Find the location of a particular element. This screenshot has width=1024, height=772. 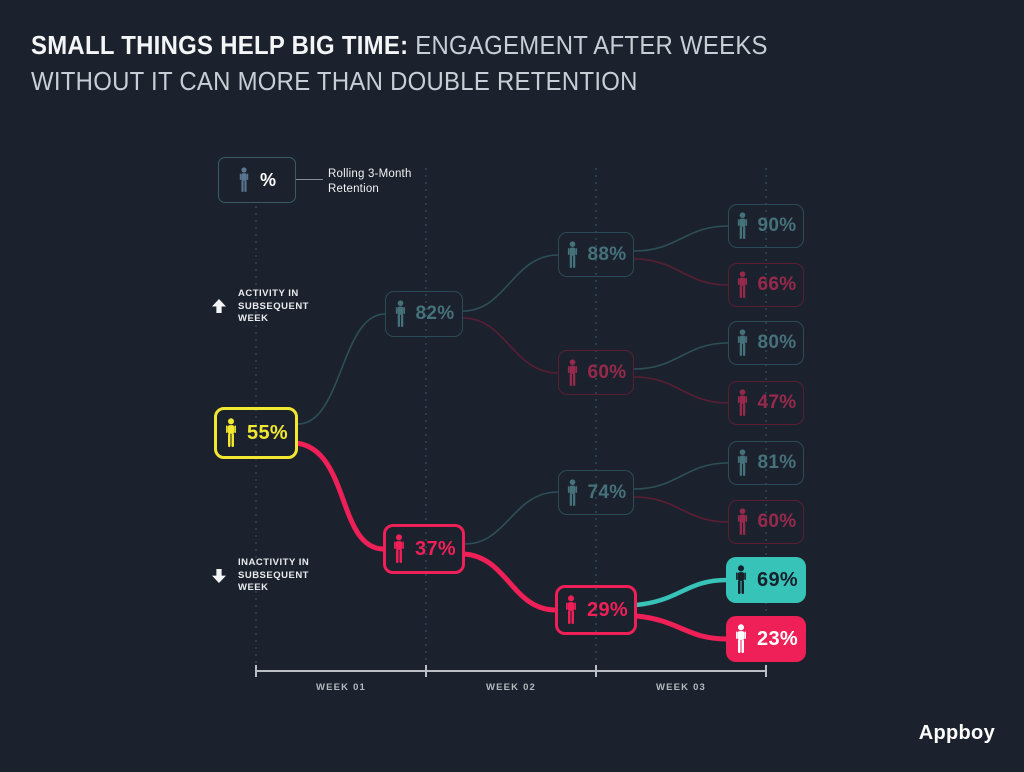

legend-label-line2: Retention is located at coordinates (354, 189).